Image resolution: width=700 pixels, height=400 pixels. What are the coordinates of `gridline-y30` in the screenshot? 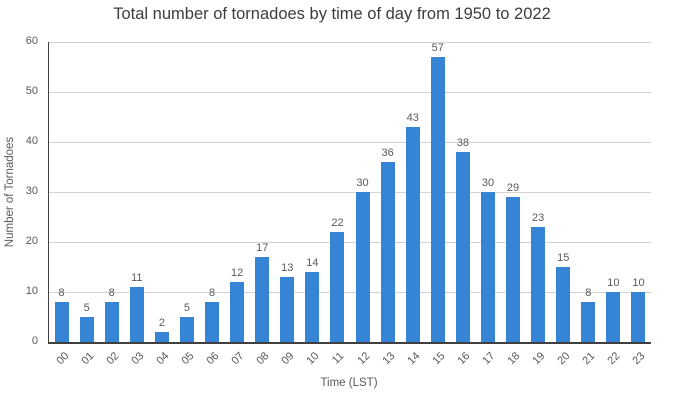 It's located at (350, 192).